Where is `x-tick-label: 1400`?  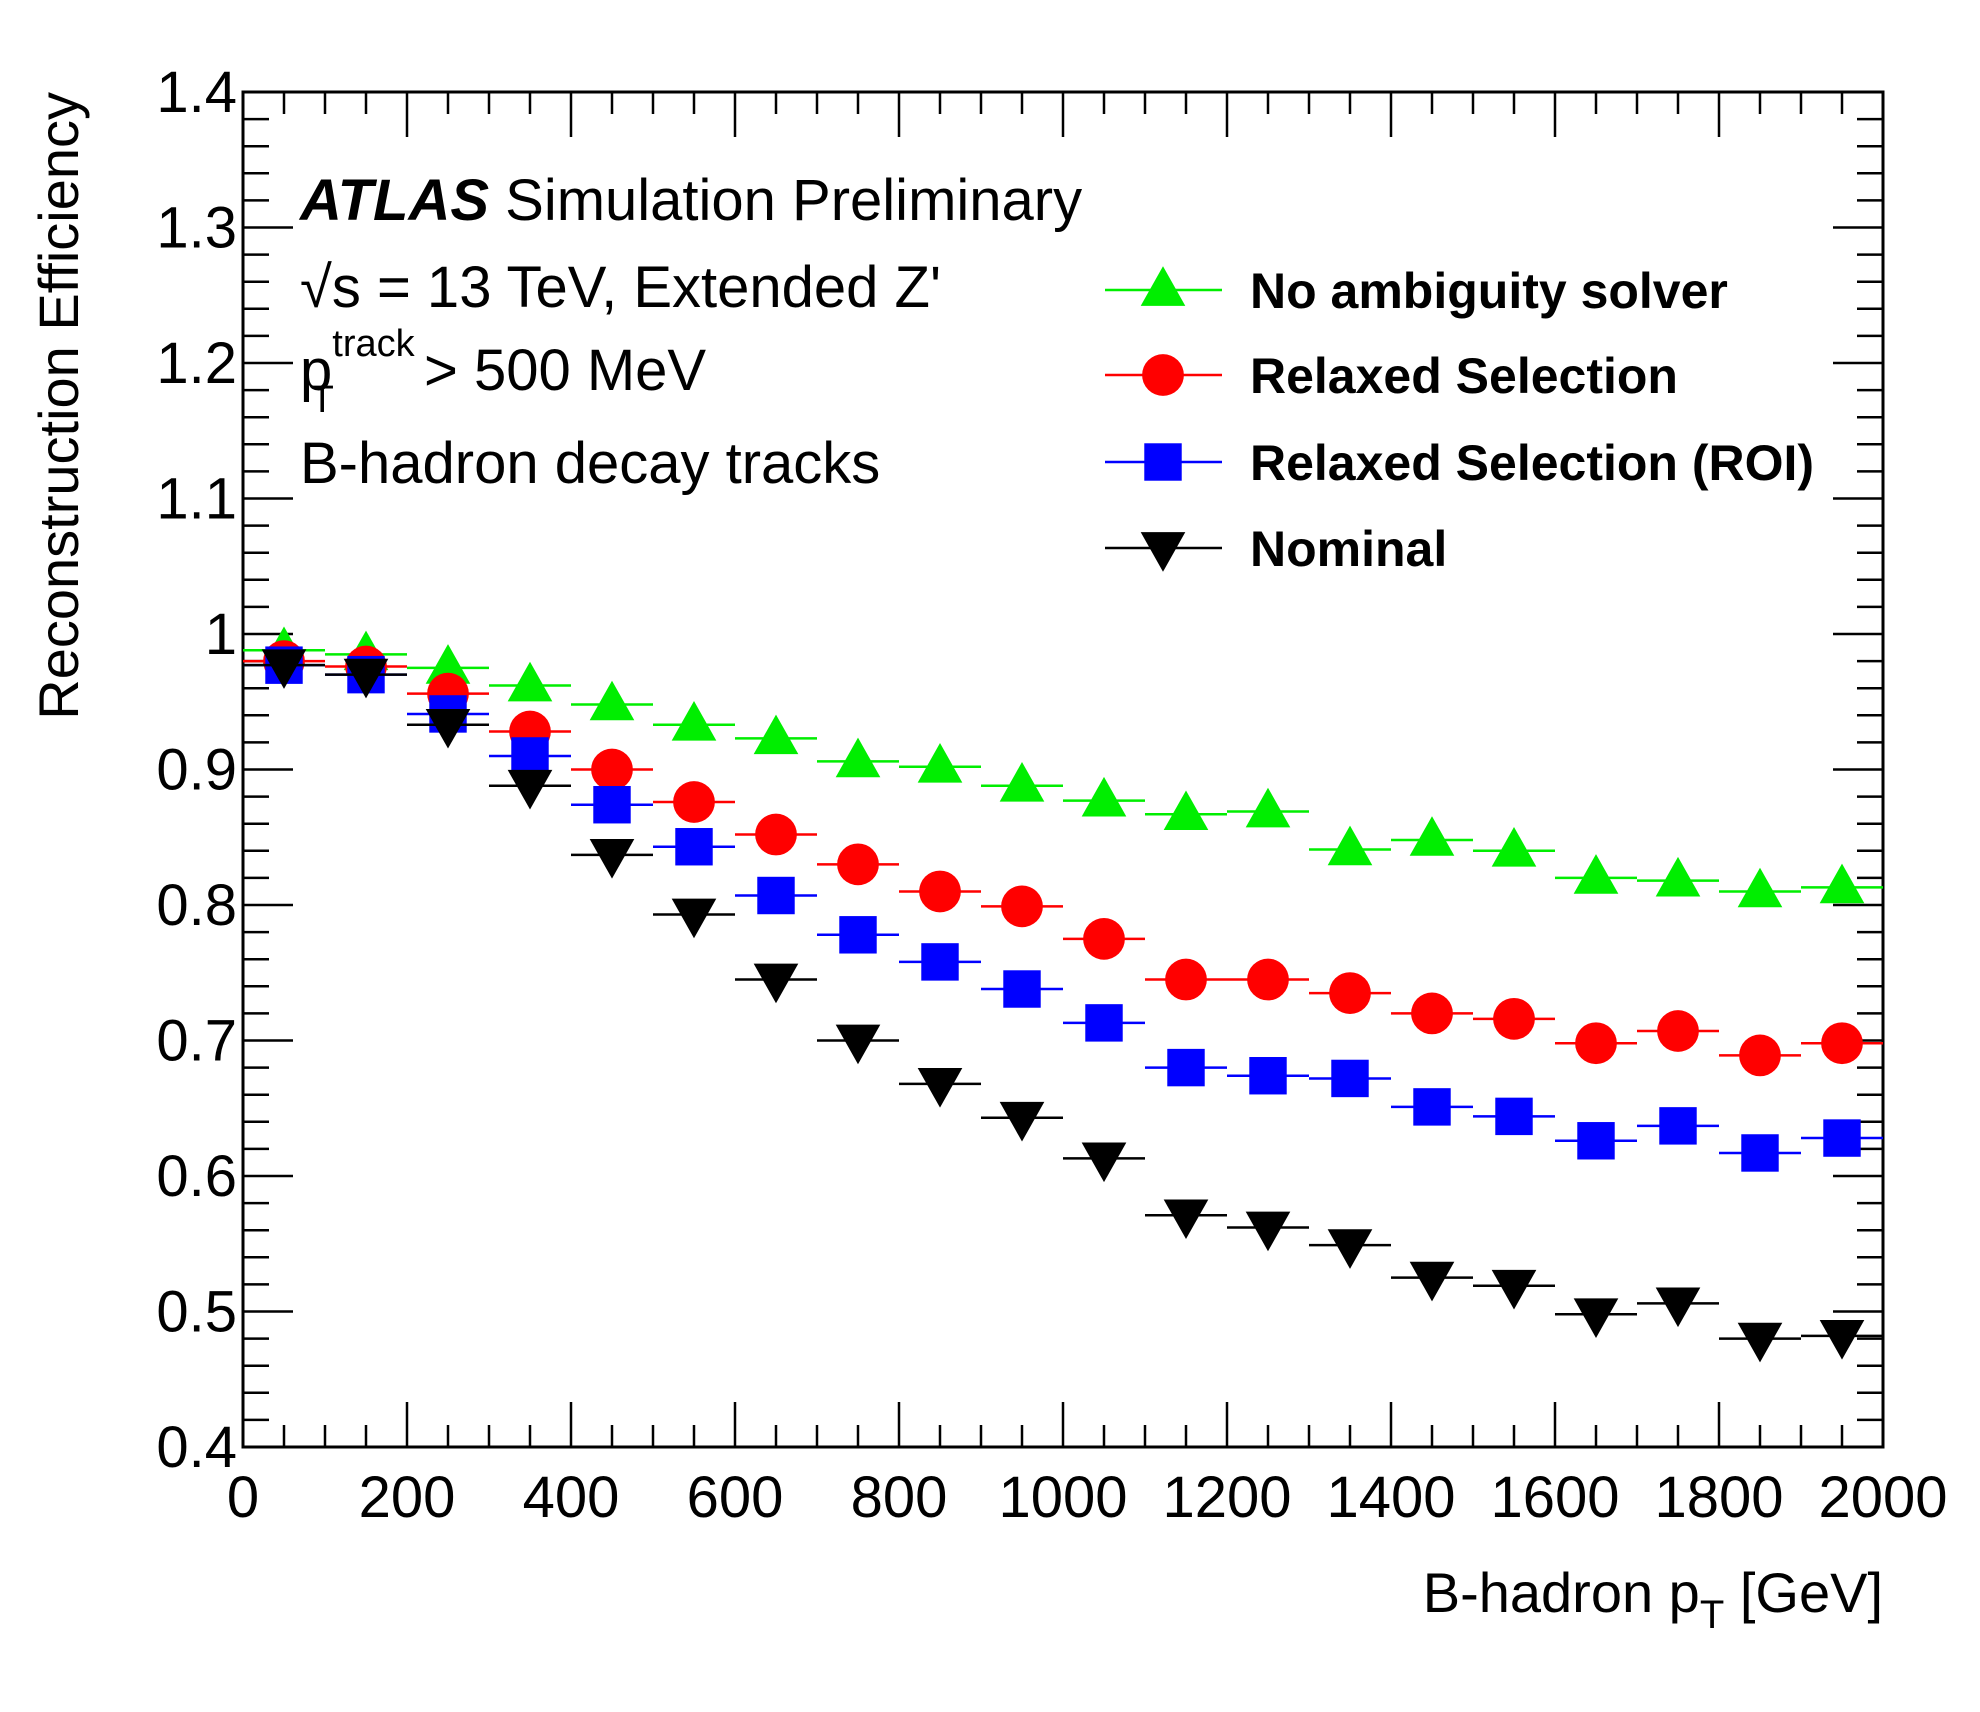 x-tick-label: 1400 is located at coordinates (1390, 1497).